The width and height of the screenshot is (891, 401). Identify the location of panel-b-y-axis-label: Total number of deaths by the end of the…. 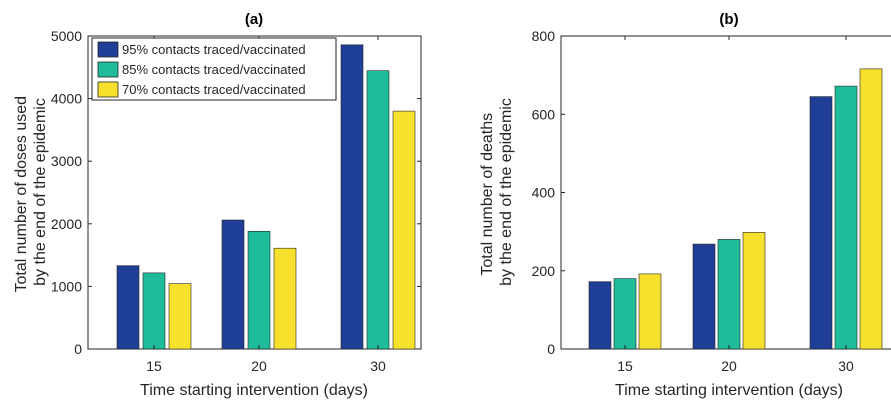
(497, 192).